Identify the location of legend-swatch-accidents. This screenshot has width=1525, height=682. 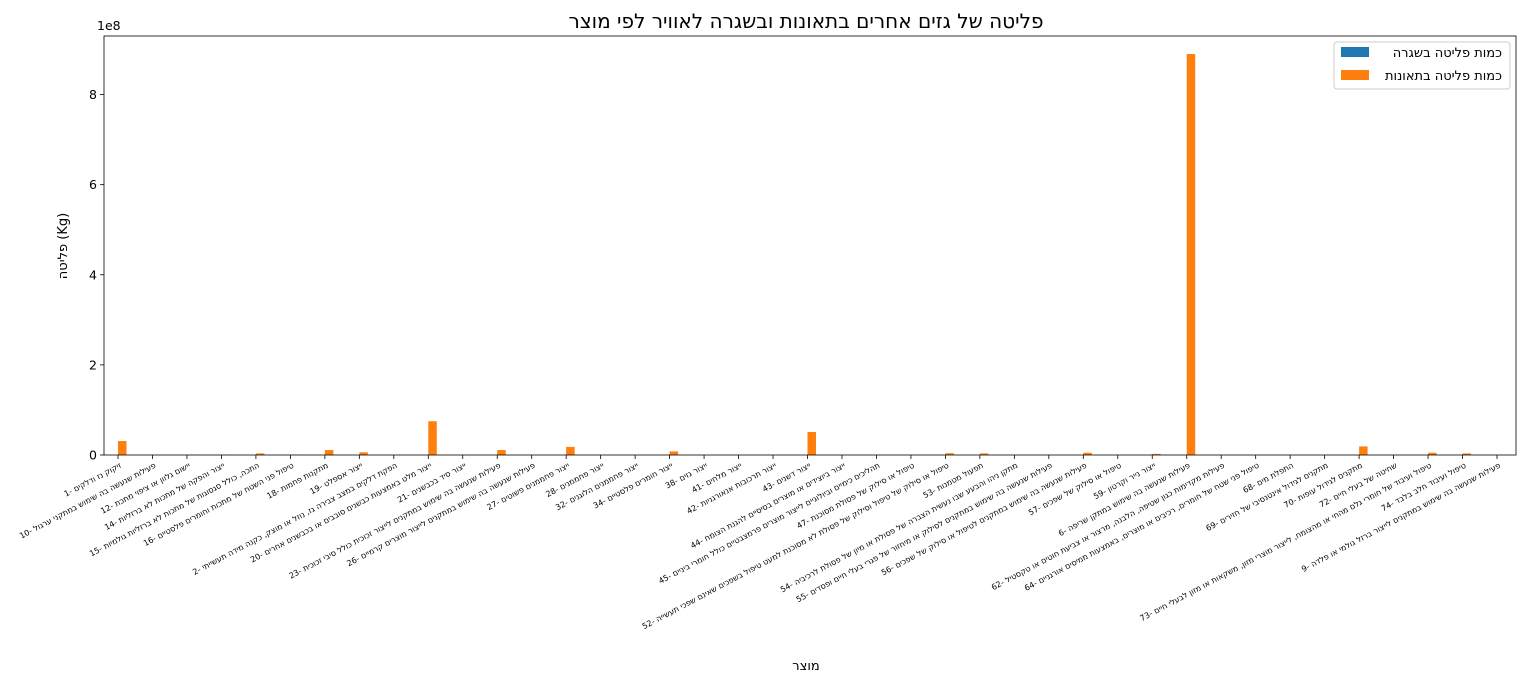
(1355, 75).